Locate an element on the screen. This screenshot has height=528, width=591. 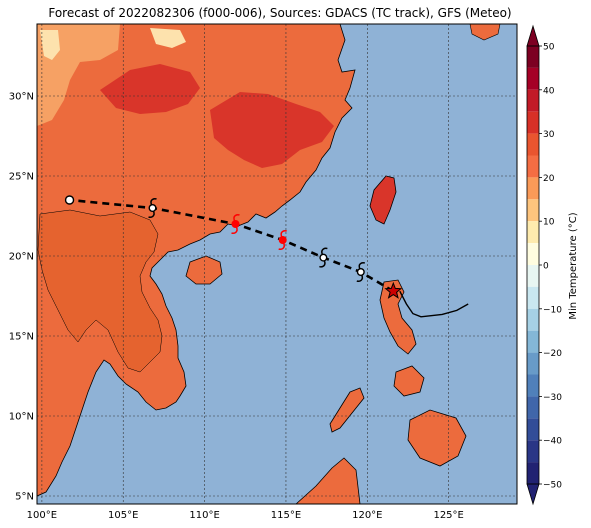
lat-axis-labels: 30°N 25°N 20°N 15°N 10°N 5°N is located at coordinates (21, 297).